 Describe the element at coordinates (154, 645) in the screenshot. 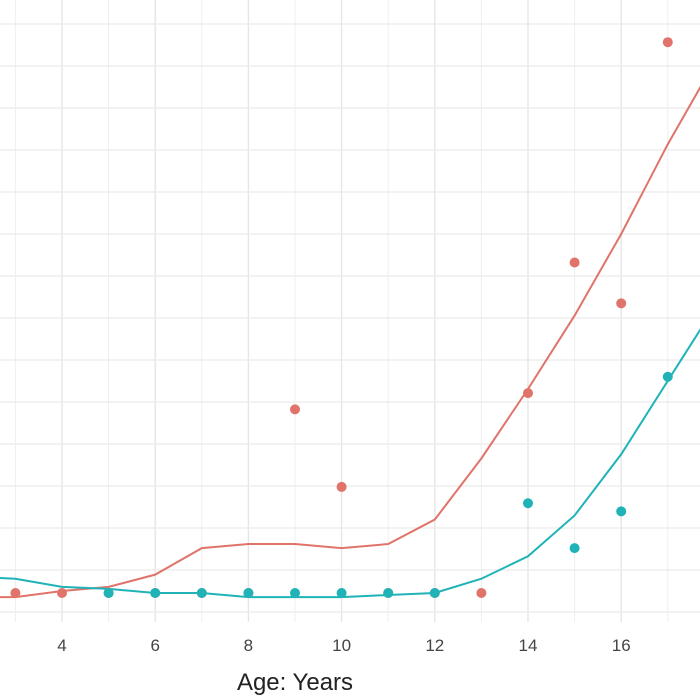

I see `x-tick-label: 6` at that location.